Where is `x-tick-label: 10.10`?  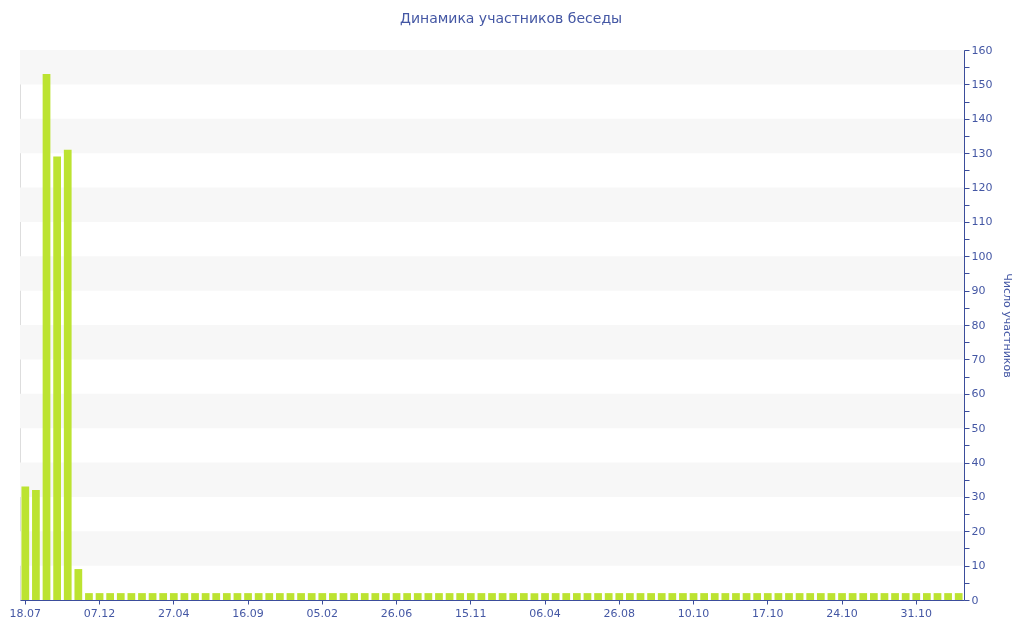
x-tick-label: 10.10 is located at coordinates (693, 613).